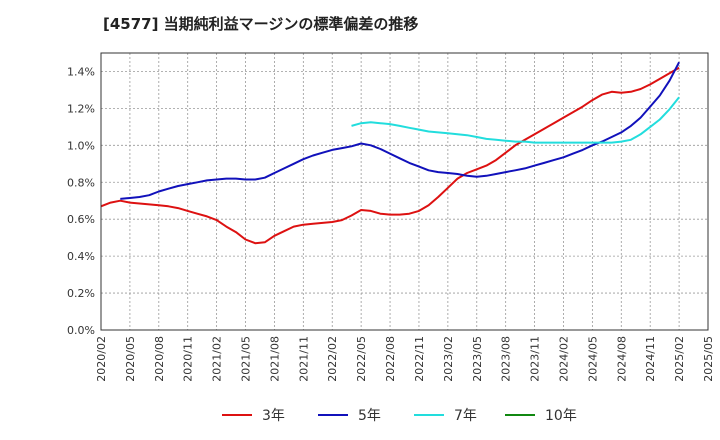 Image resolution: width=720 pixels, height=440 pixels. I want to click on x-tick-label: 2022/05, so click(361, 359).